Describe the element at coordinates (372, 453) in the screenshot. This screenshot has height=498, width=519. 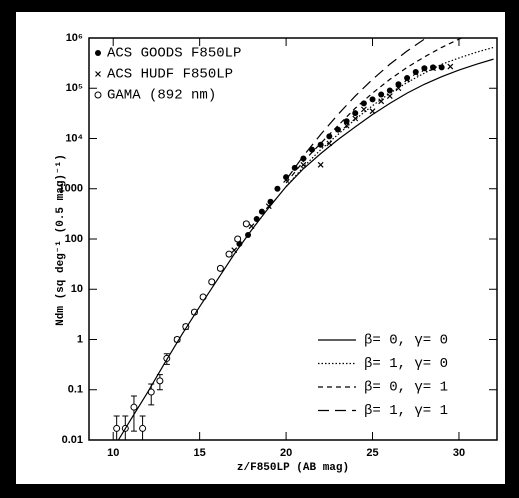
I see `x-tick-label: 25` at that location.